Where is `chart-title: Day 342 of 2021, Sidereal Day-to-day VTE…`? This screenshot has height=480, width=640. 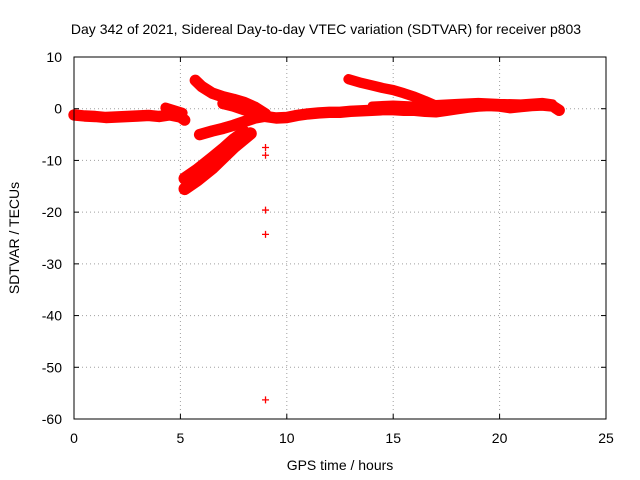
chart-title: Day 342 of 2021, Sidereal Day-to-day VTE… is located at coordinates (326, 29).